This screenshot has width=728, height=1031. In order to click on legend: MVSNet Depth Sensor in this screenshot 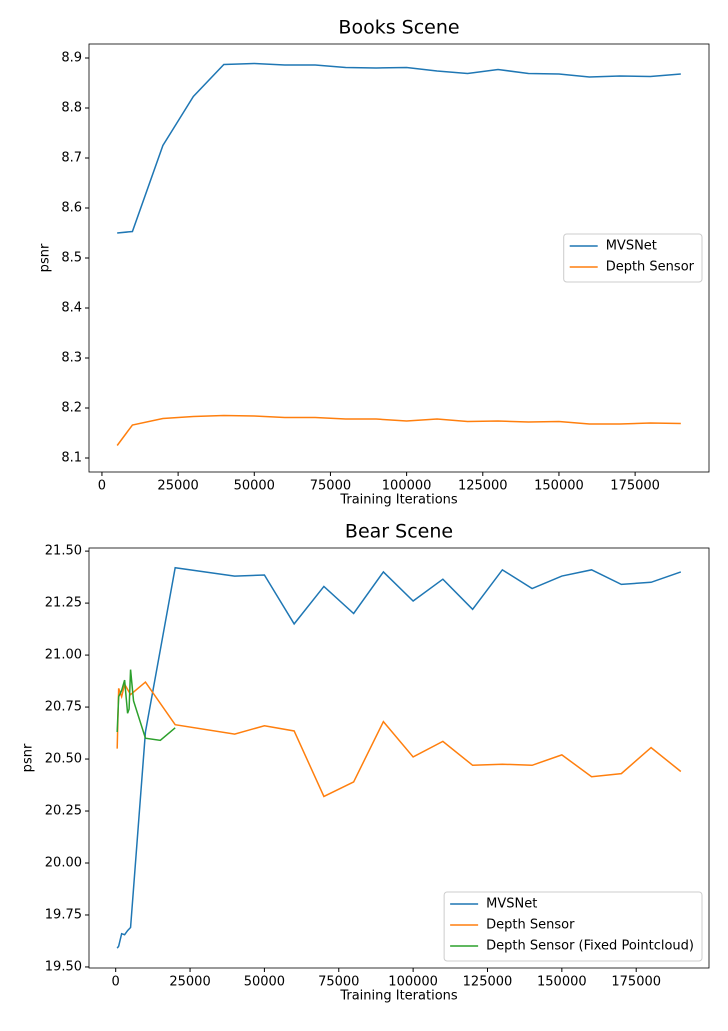, I will do `click(633, 258)`.